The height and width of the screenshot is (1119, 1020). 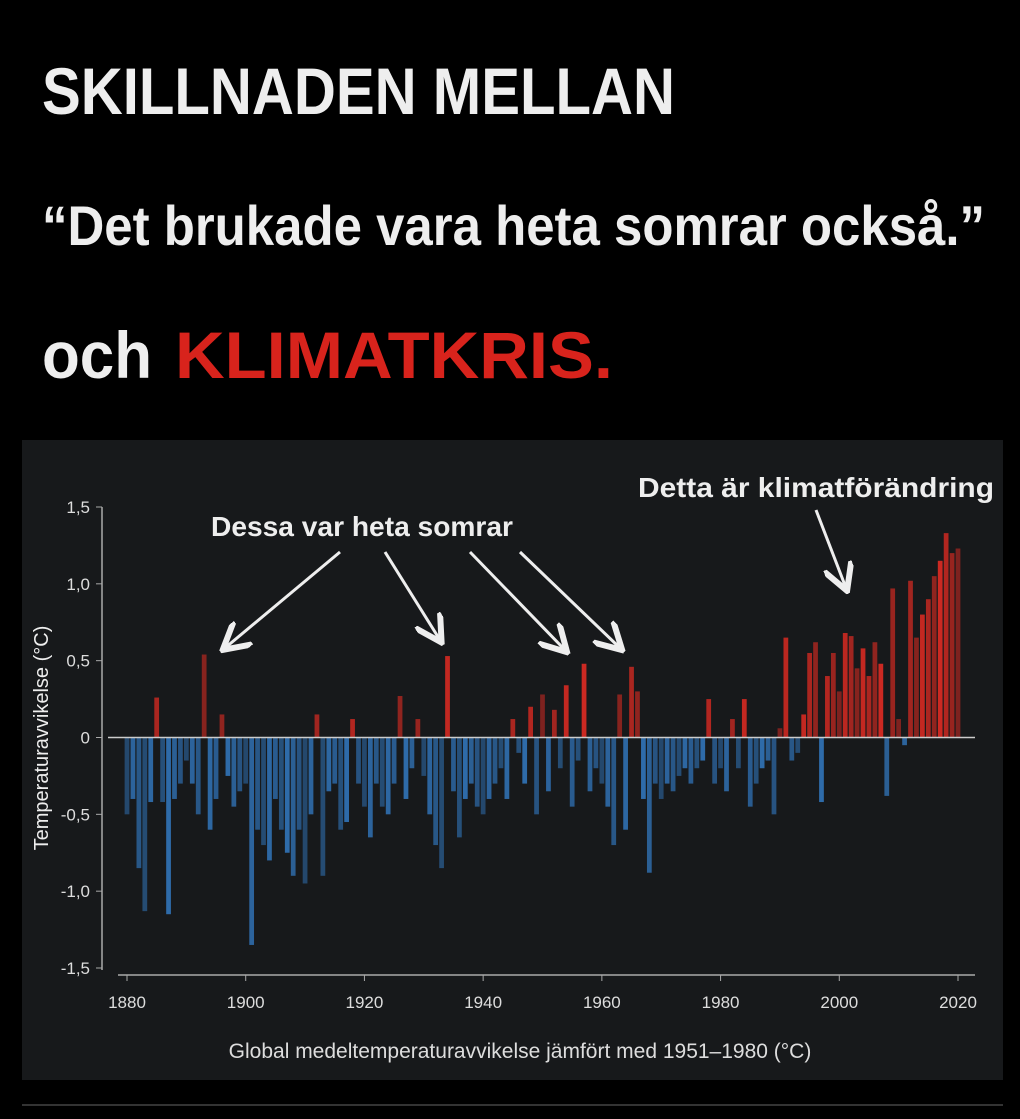 What do you see at coordinates (483, 1002) in the screenshot?
I see `x-tick-label: 1940` at bounding box center [483, 1002].